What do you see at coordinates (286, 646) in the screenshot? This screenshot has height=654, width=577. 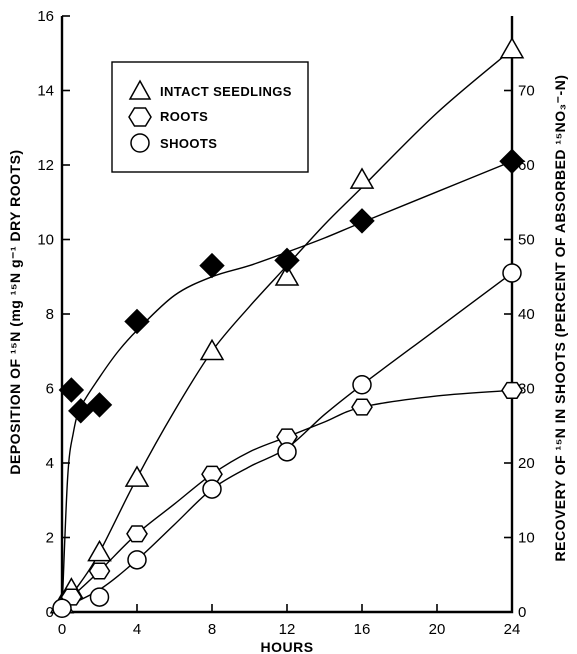 I see `x-axis-title: HOURS` at bounding box center [286, 646].